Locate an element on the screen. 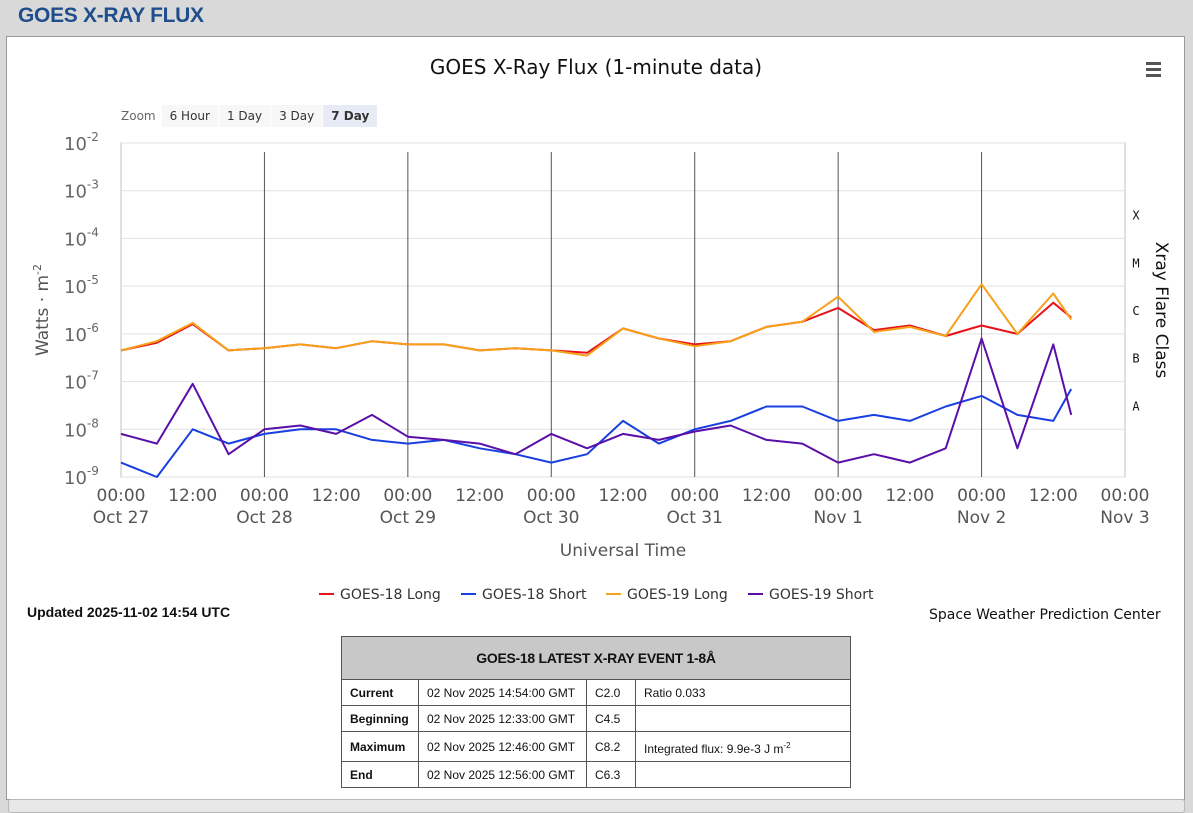 The height and width of the screenshot is (813, 1193). table-row: Beginning 02 Nov 2025 12:33:00 GMT C4.5 is located at coordinates (596, 718).